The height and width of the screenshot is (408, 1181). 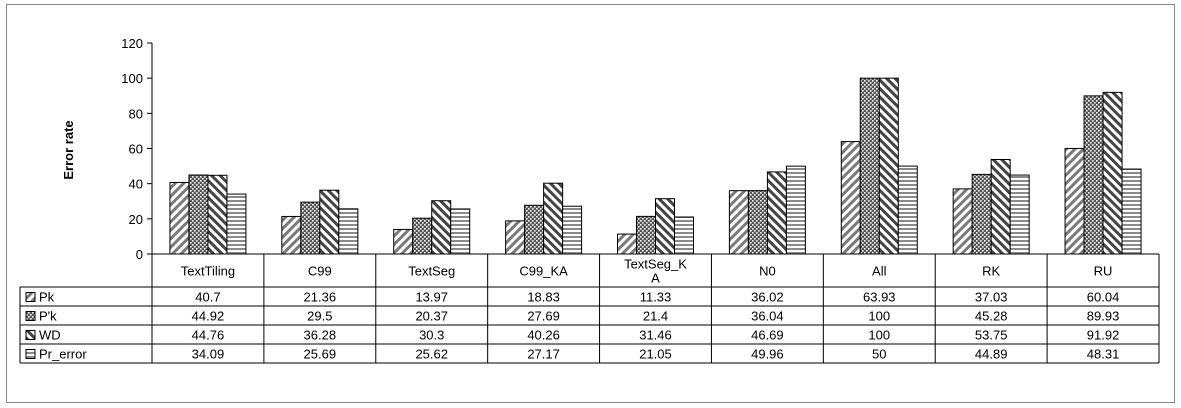 What do you see at coordinates (655, 278) in the screenshot?
I see `category-label: A` at bounding box center [655, 278].